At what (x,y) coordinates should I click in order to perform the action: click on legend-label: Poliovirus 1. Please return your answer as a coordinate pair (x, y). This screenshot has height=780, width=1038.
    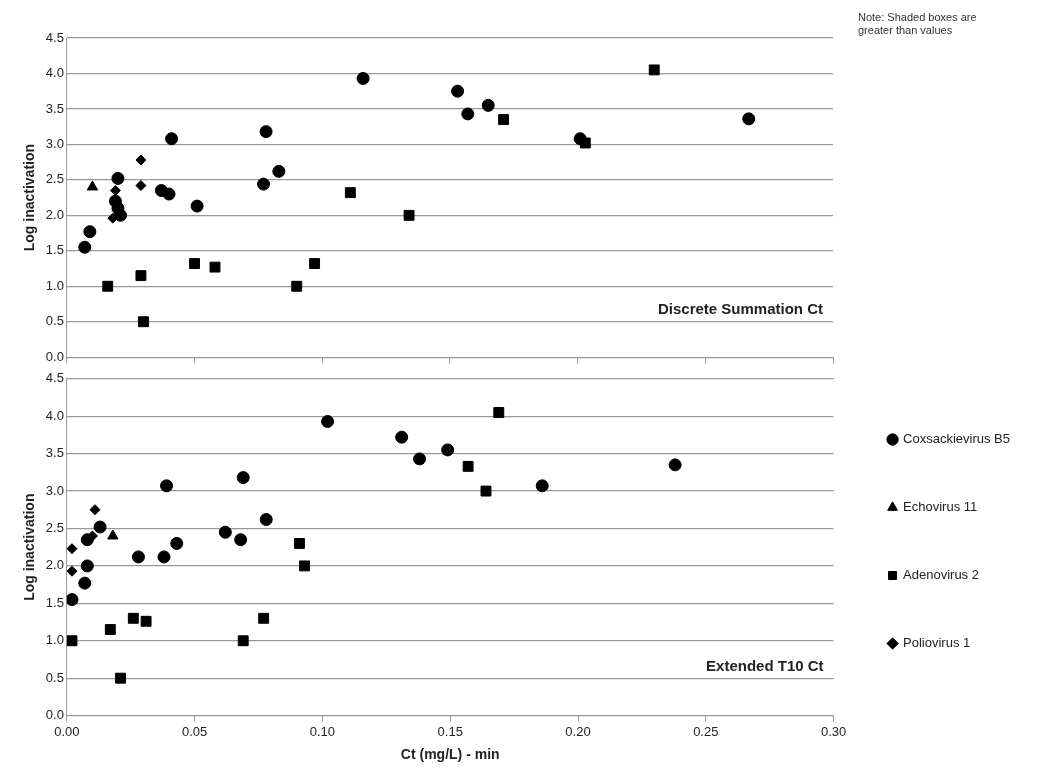
    Looking at the image, I should click on (937, 643).